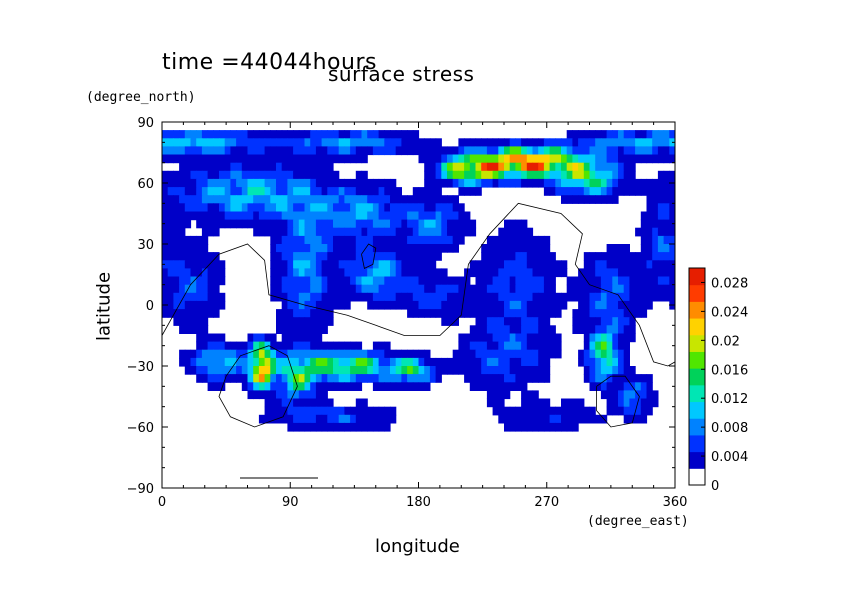 The image size is (842, 595). I want to click on colorbar-tick-label: 0.004, so click(729, 457).